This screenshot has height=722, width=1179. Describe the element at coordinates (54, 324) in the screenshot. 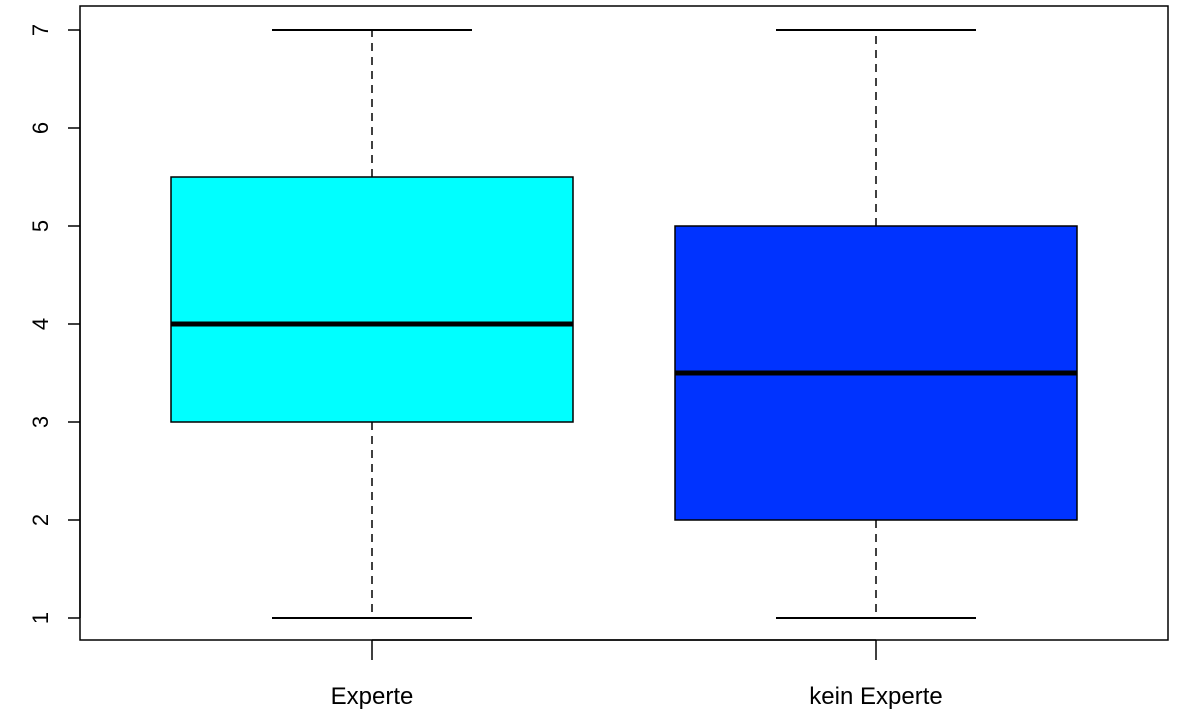

I see `y-axis: 1 2 3 4 5 6 7` at that location.